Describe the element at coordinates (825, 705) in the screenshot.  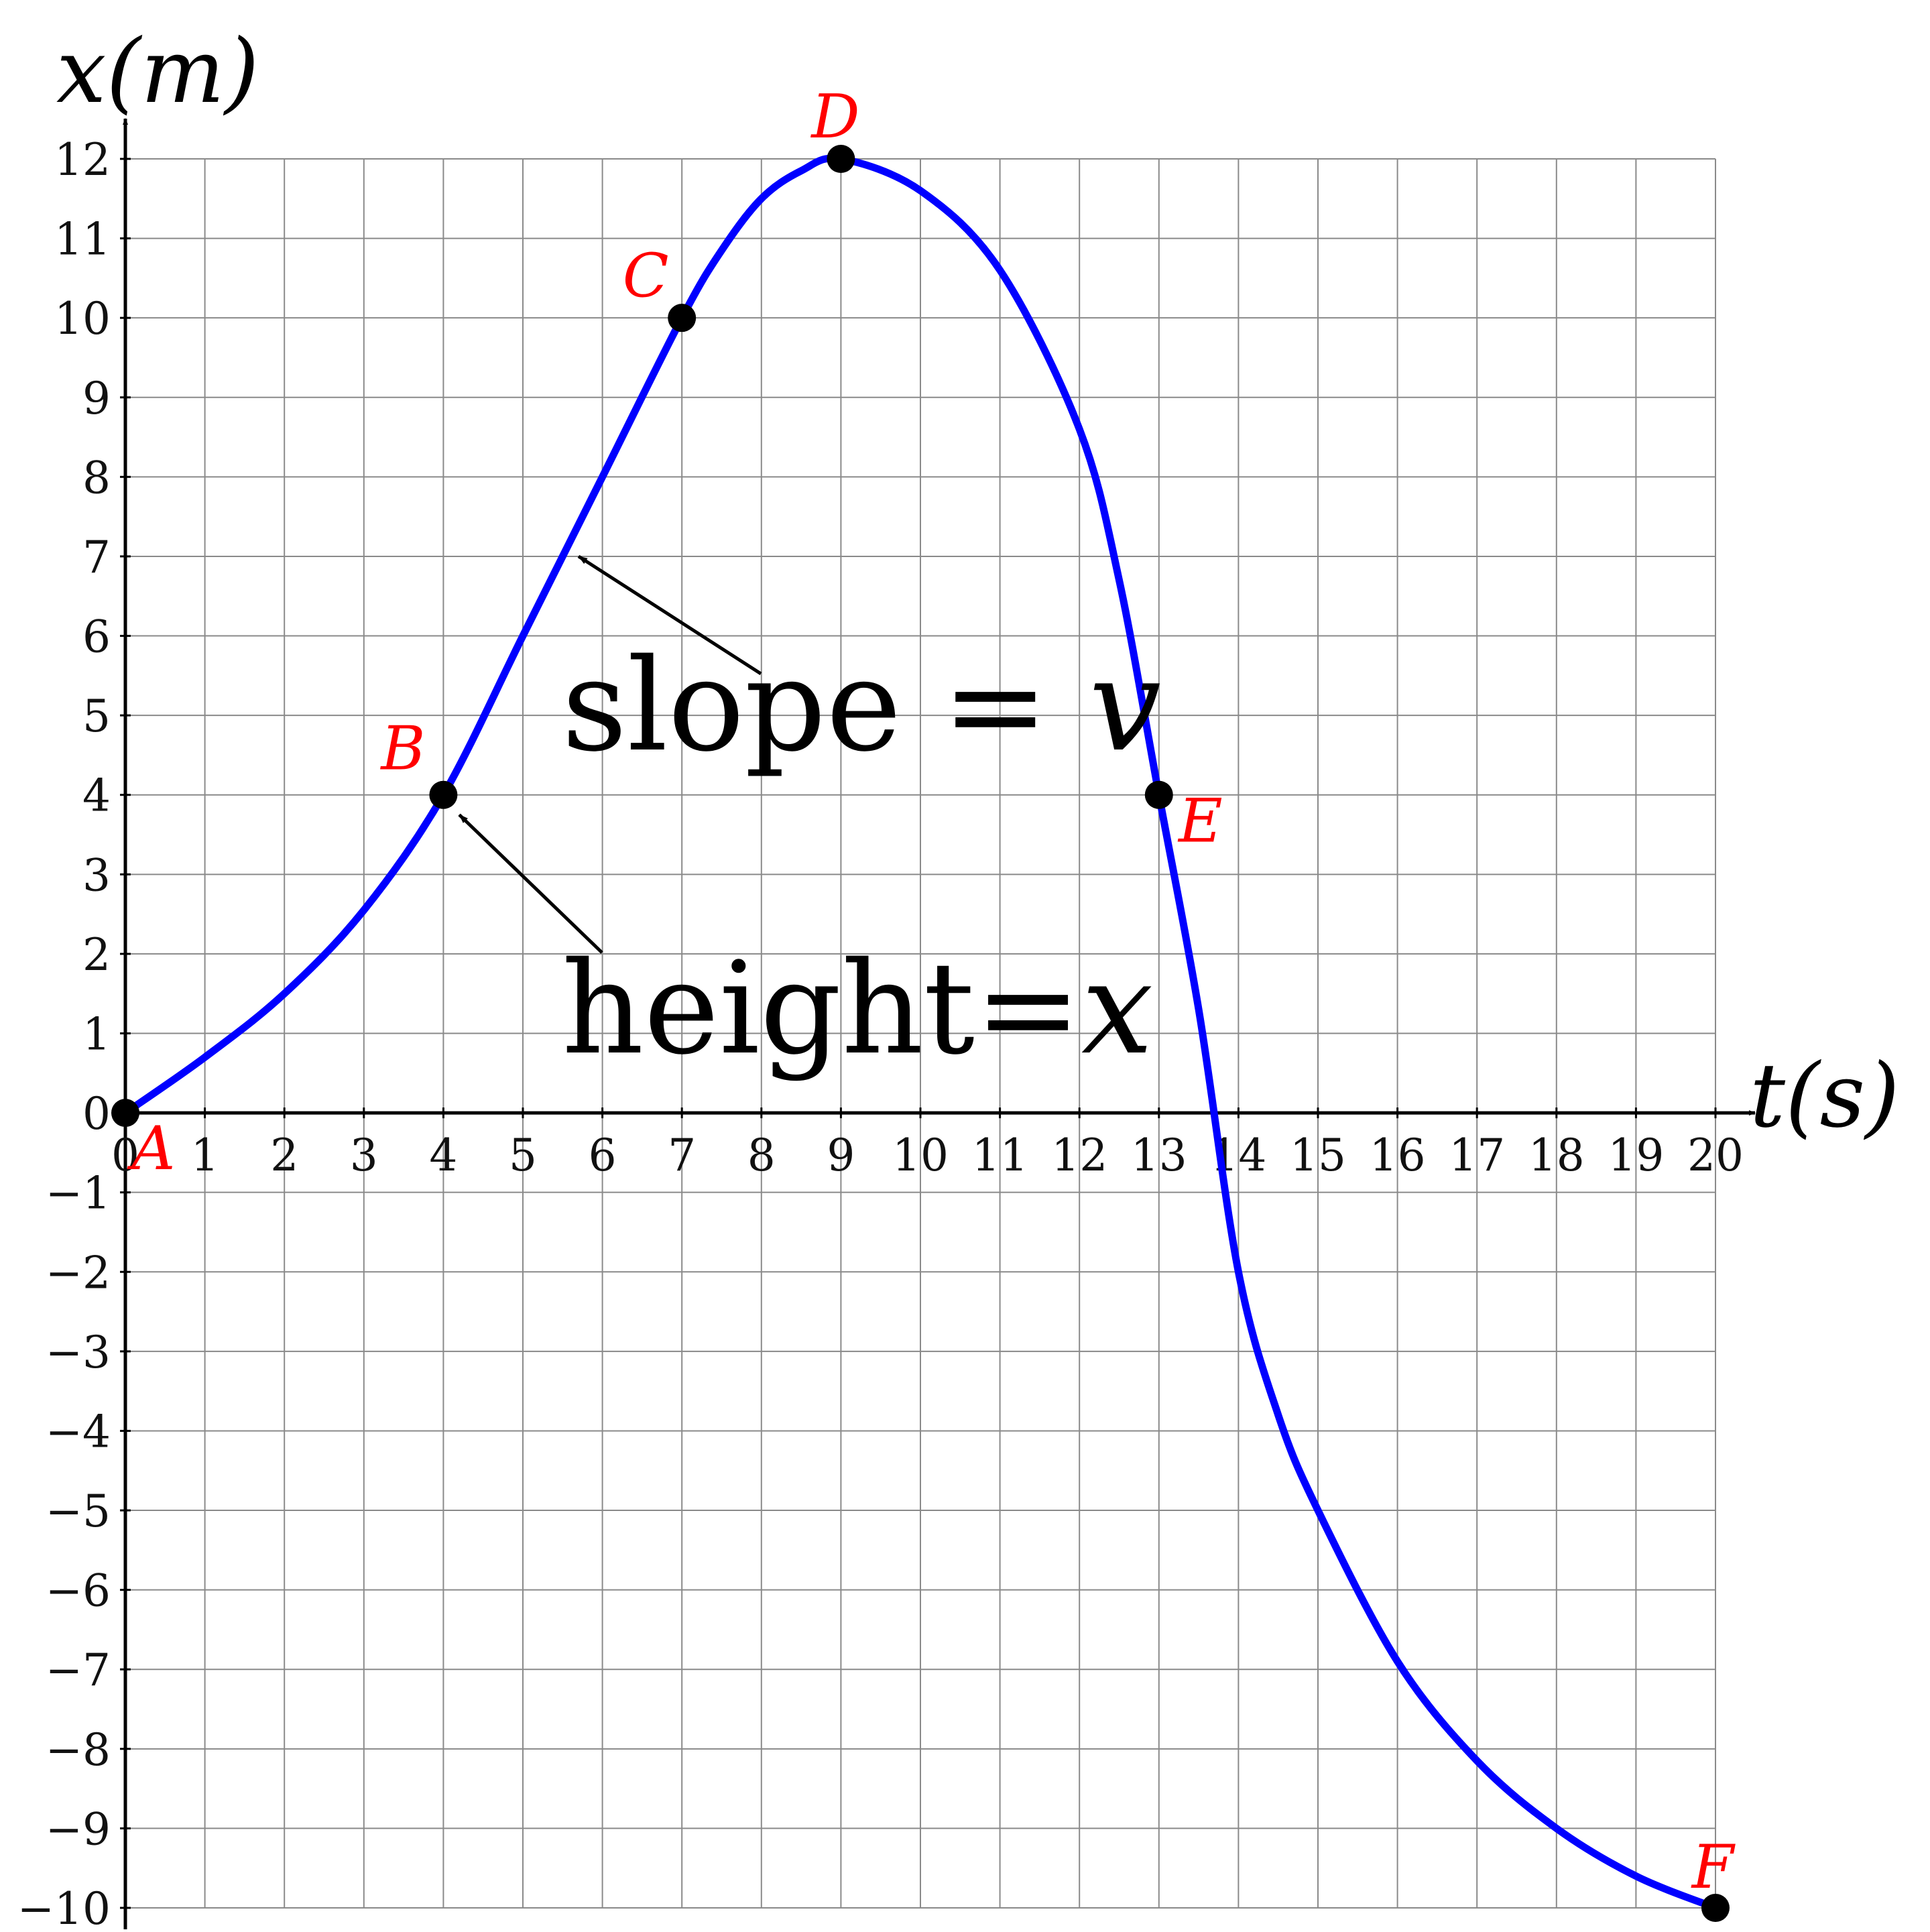
I see `annotation-main: slope =` at that location.